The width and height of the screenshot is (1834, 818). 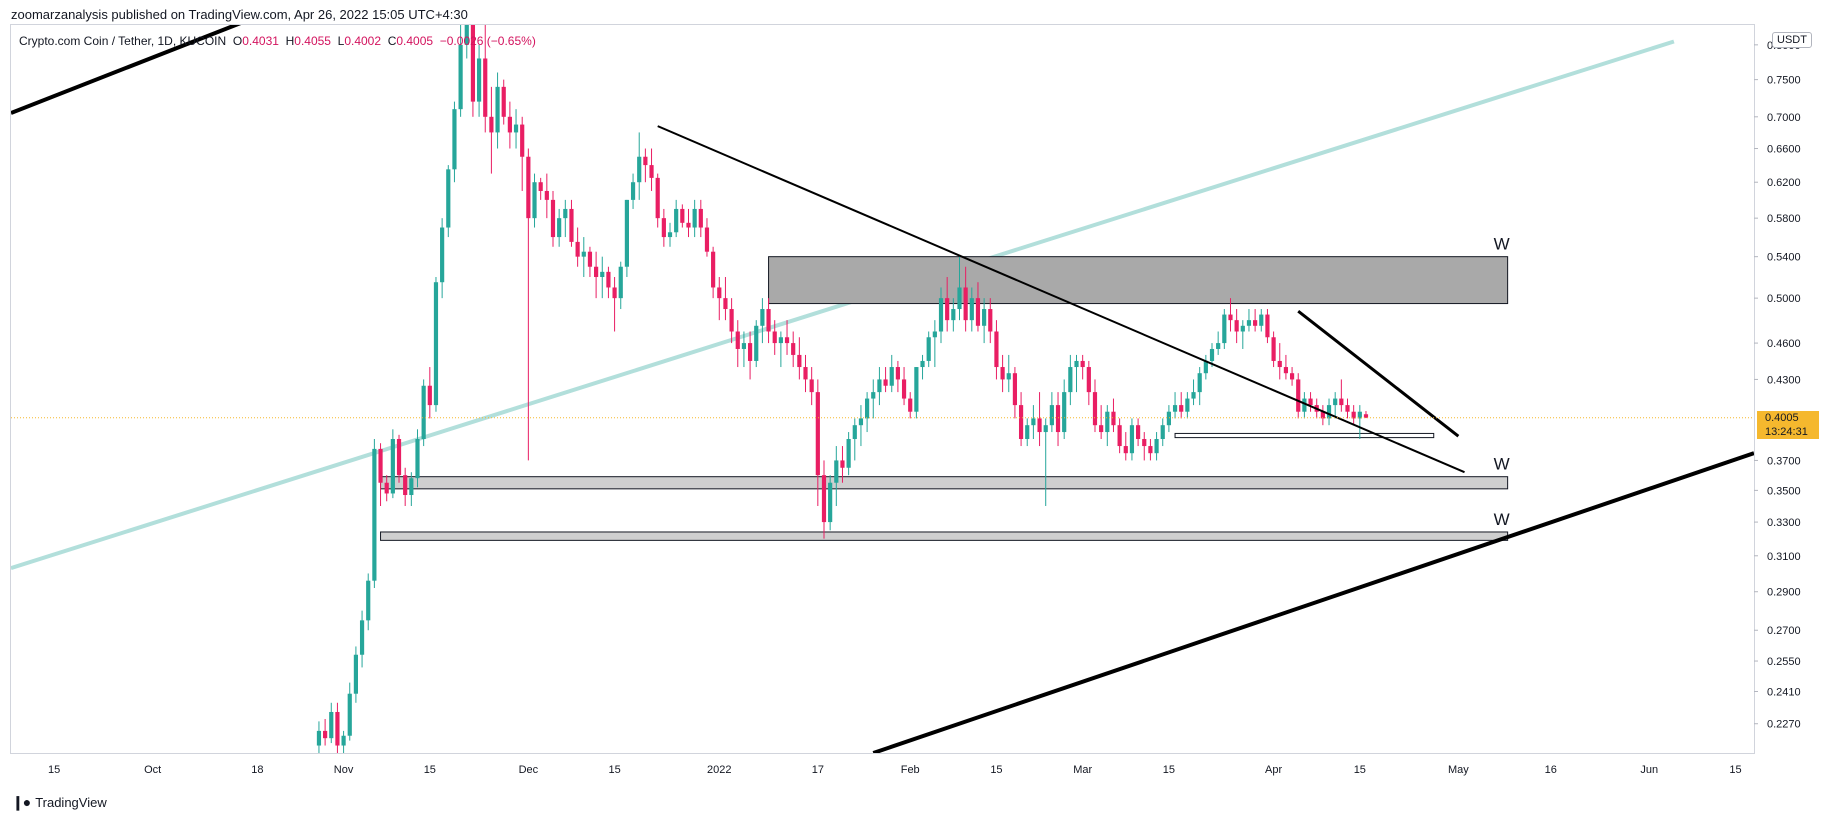 What do you see at coordinates (1784, 491) in the screenshot?
I see `y-tick-label: 0.3500` at bounding box center [1784, 491].